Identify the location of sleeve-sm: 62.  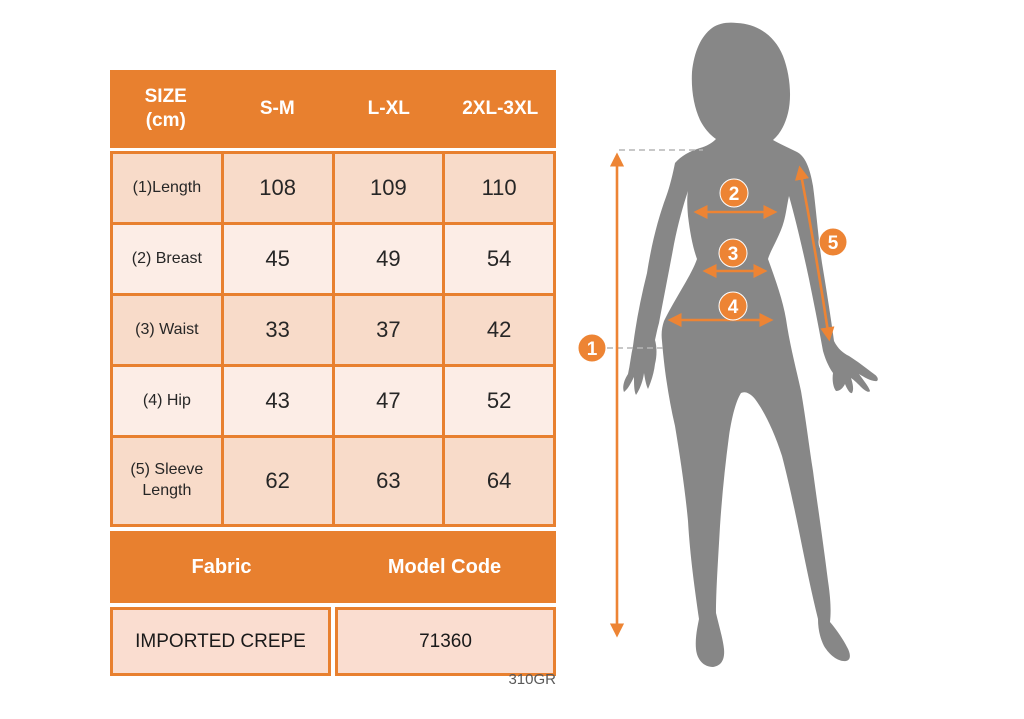
(277, 481).